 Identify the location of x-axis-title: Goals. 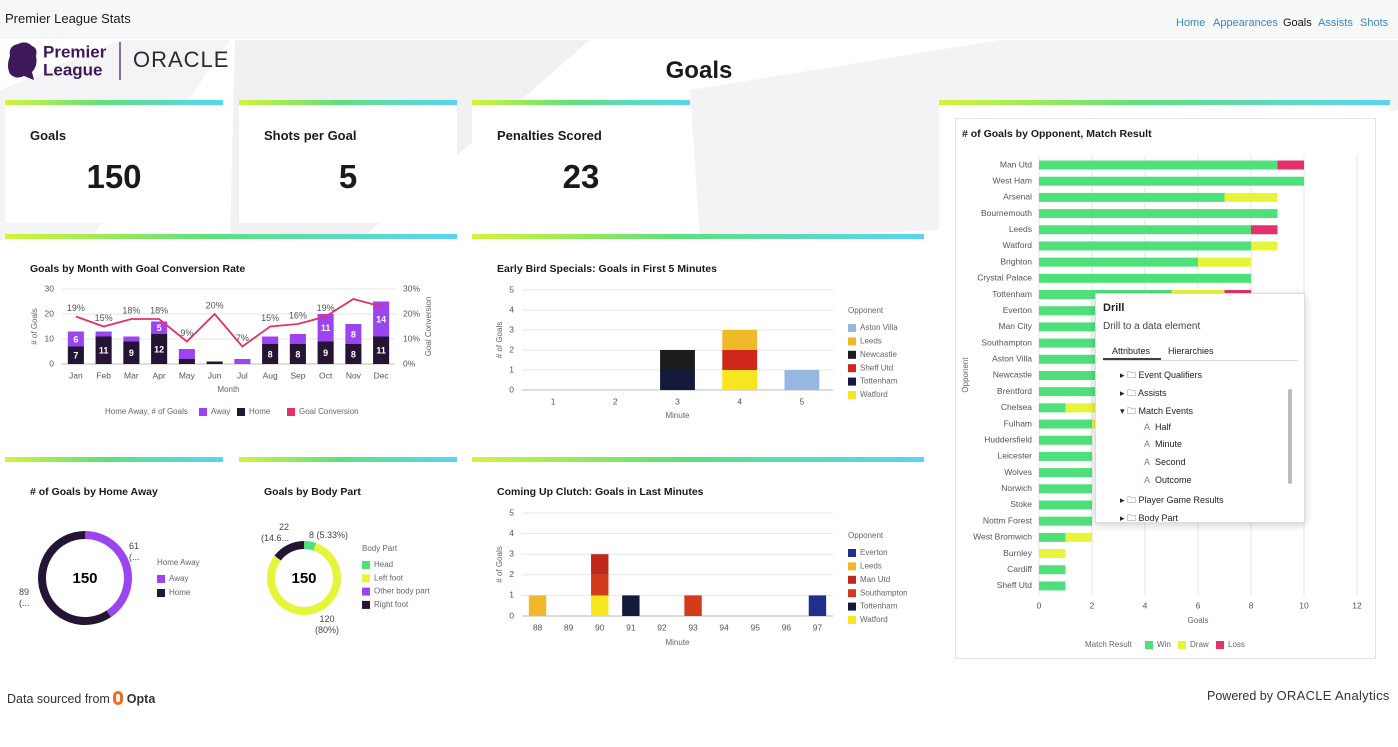
(1198, 620).